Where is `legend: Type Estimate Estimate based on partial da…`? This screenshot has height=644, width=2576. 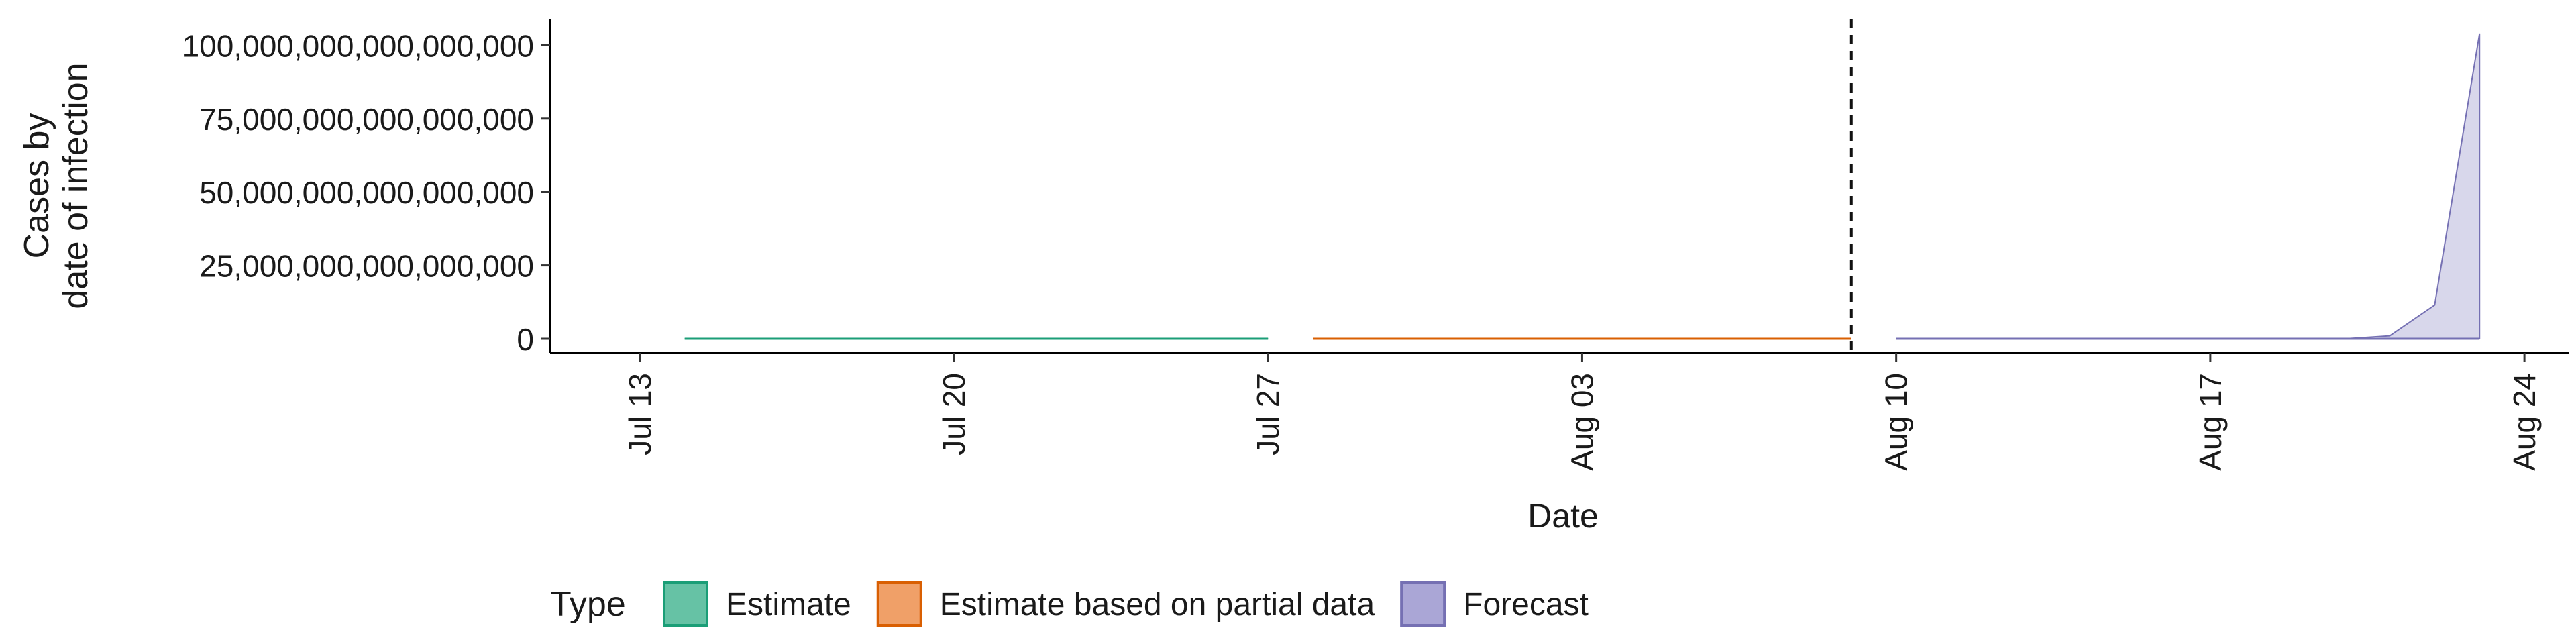
legend: Type Estimate Estimate based on partial da… is located at coordinates (1069, 604).